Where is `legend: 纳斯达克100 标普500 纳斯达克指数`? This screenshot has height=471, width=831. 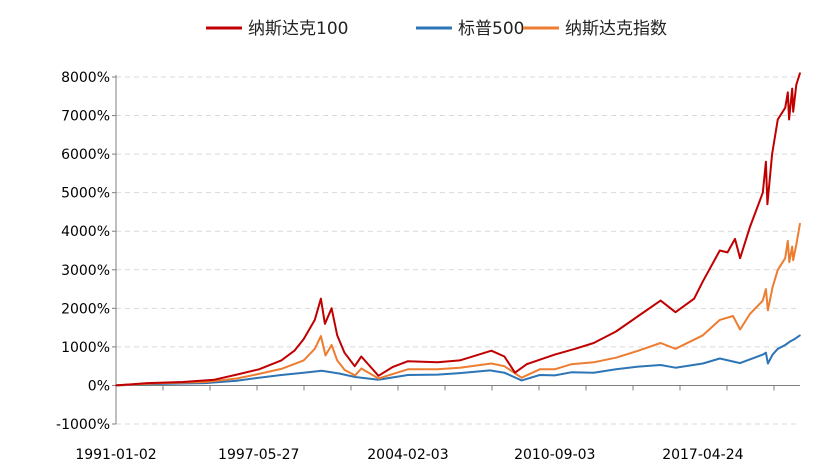
legend: 纳斯达克100 标普500 纳斯达克指数 is located at coordinates (436, 29).